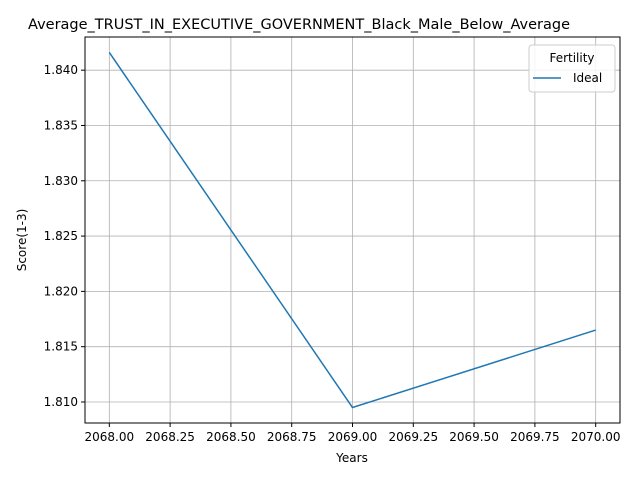 The image size is (640, 480). What do you see at coordinates (474, 437) in the screenshot?
I see `x-tick-label: 2069.50` at bounding box center [474, 437].